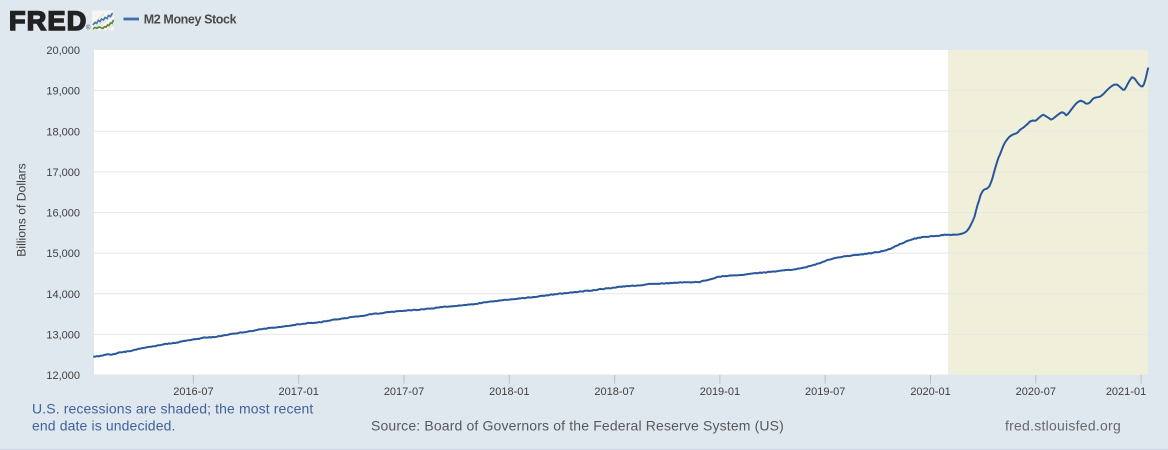  What do you see at coordinates (1063, 426) in the screenshot?
I see `svg-text: fred.stlouisfed.org` at bounding box center [1063, 426].